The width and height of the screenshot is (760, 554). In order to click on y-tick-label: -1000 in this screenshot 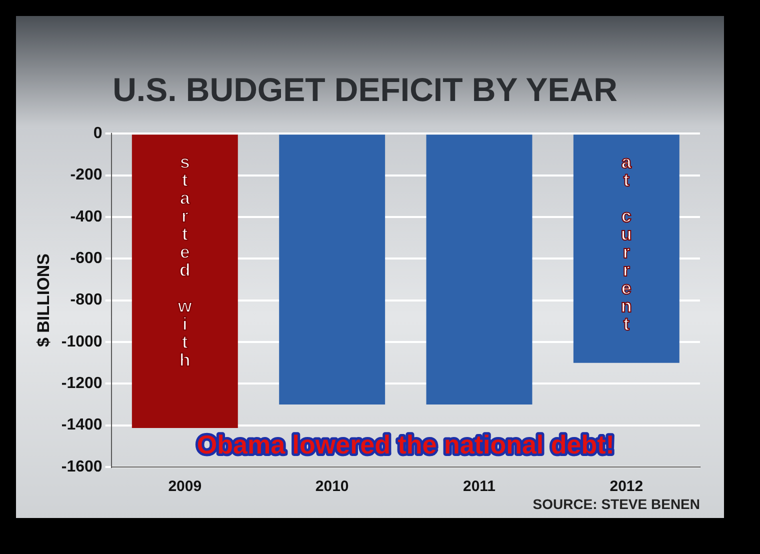, I will do `click(81, 341)`.